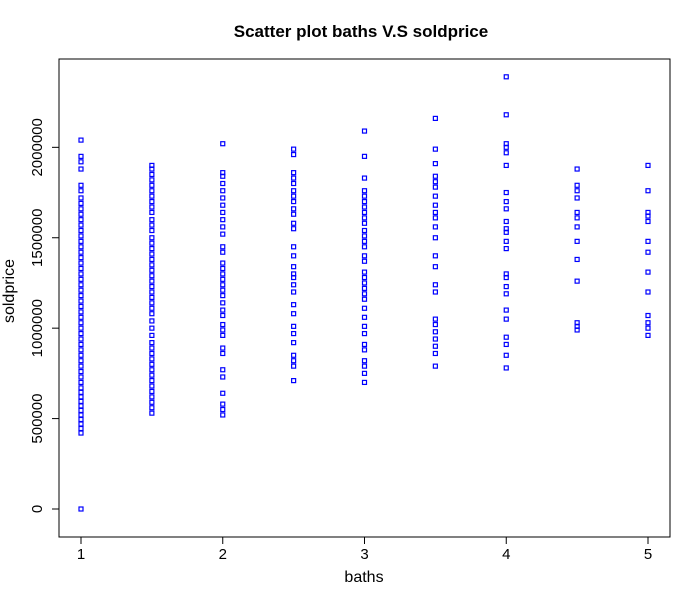 This screenshot has height=600, width=700. Describe the element at coordinates (648, 554) in the screenshot. I see `x-tick-label: 5` at that location.